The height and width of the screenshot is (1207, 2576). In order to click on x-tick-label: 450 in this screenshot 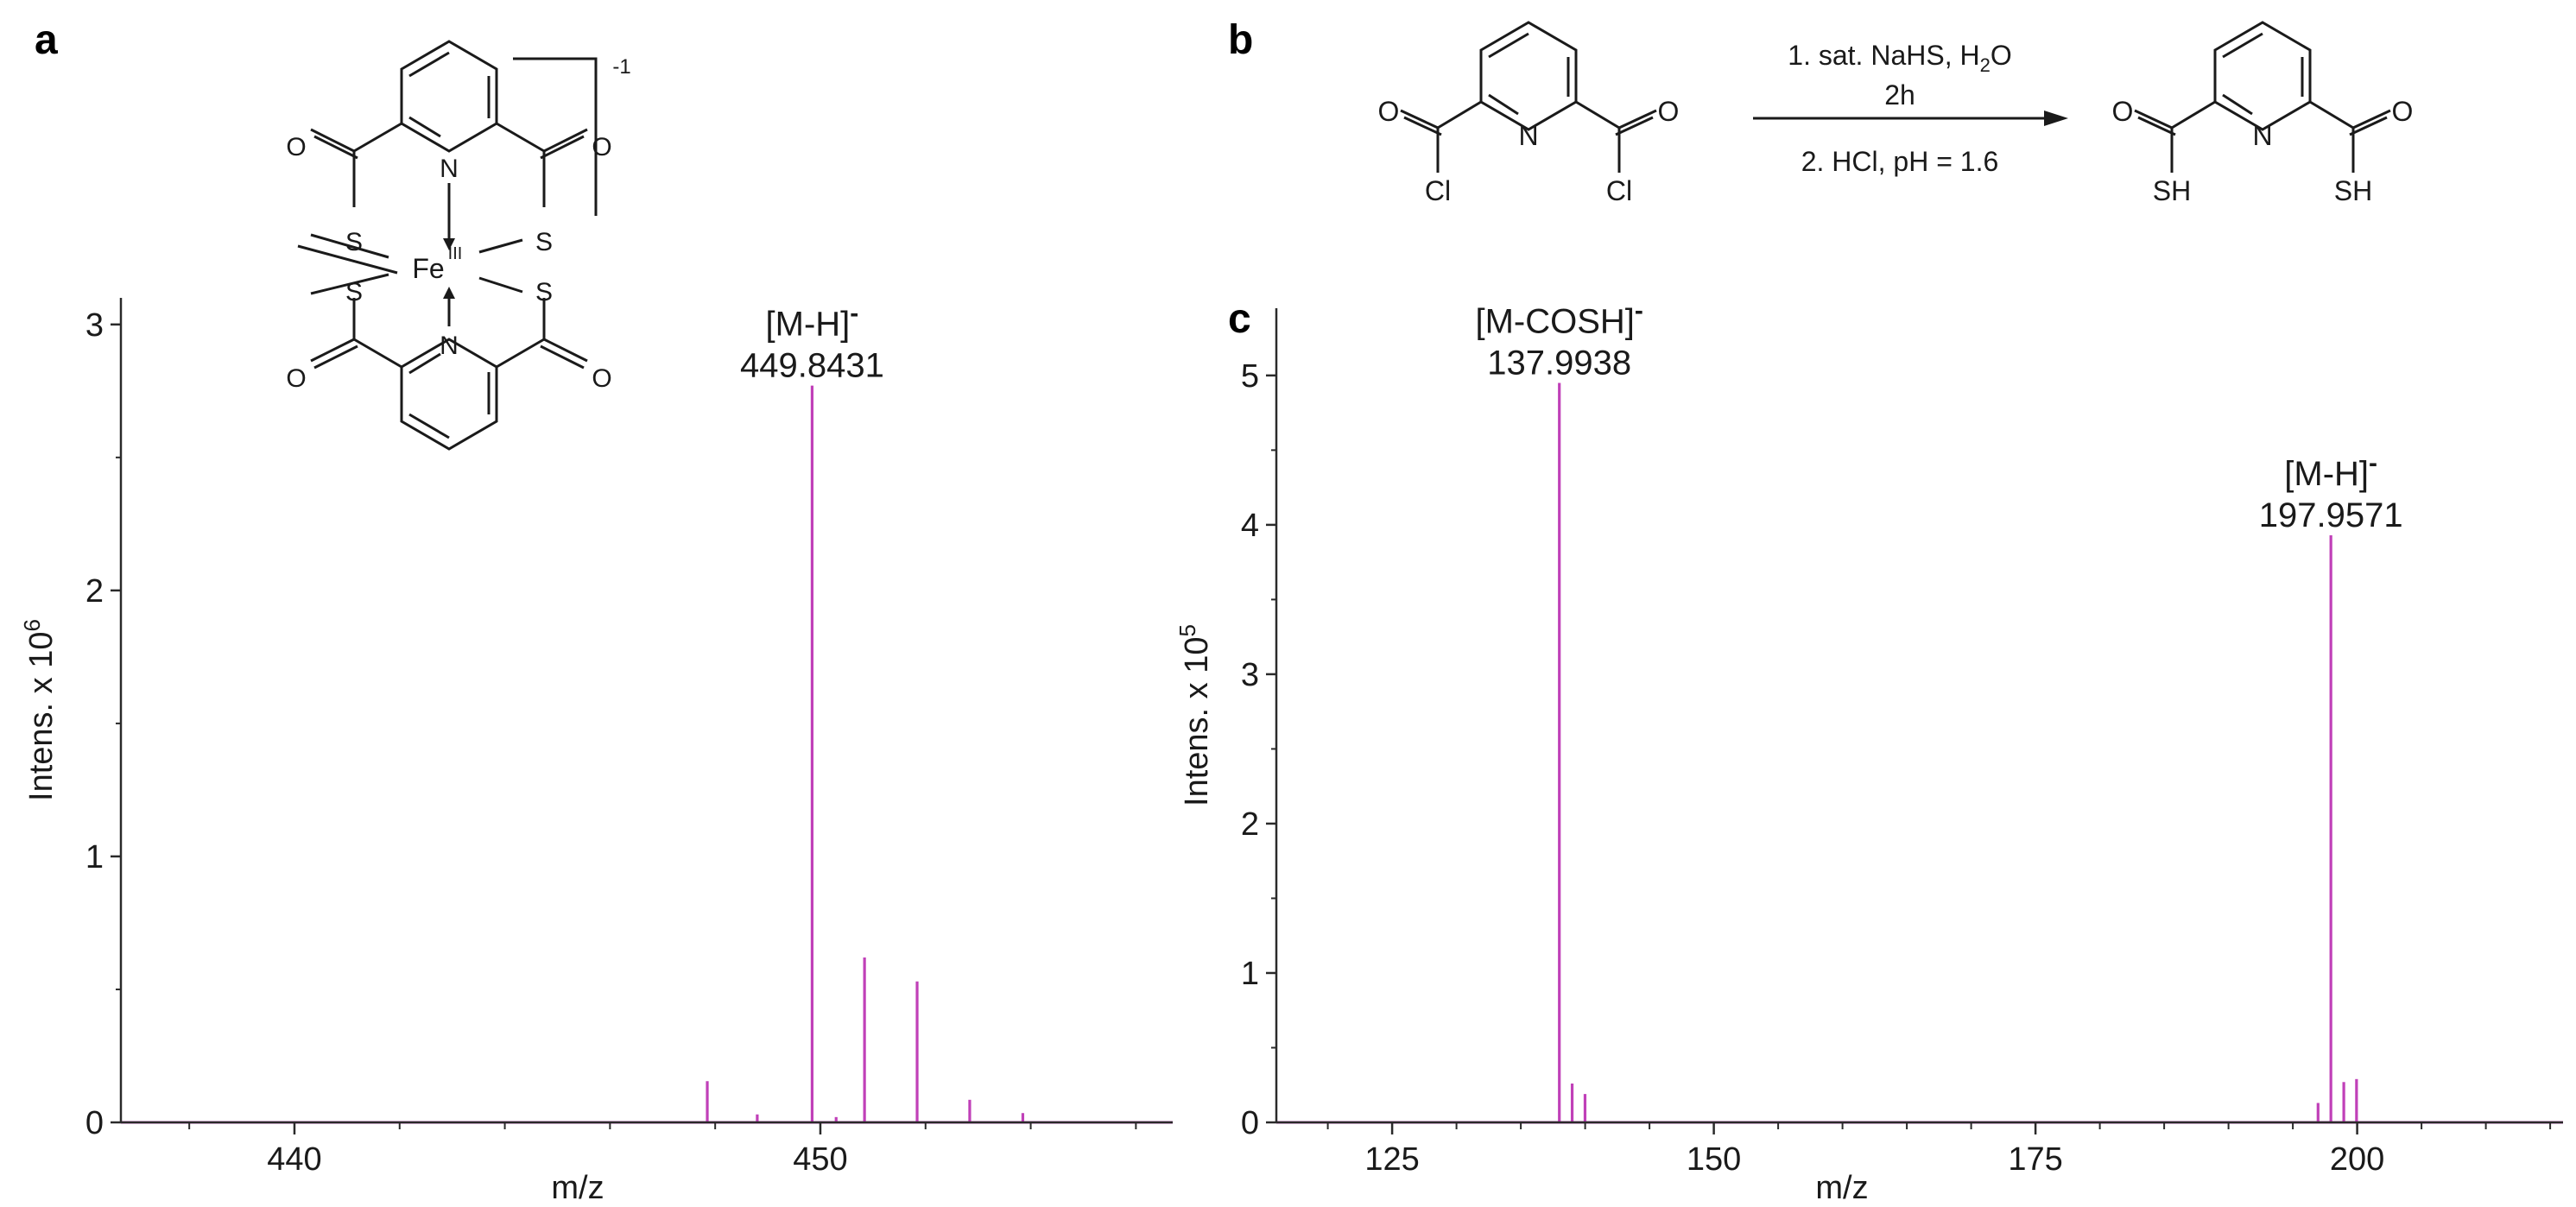, I will do `click(820, 1159)`.